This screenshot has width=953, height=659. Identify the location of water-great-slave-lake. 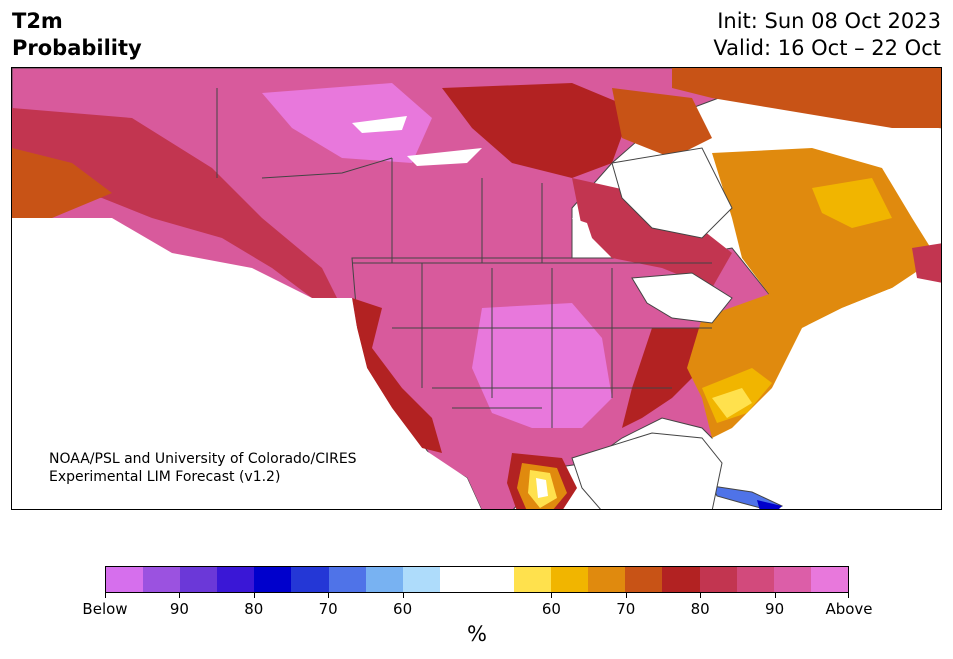
(444, 157).